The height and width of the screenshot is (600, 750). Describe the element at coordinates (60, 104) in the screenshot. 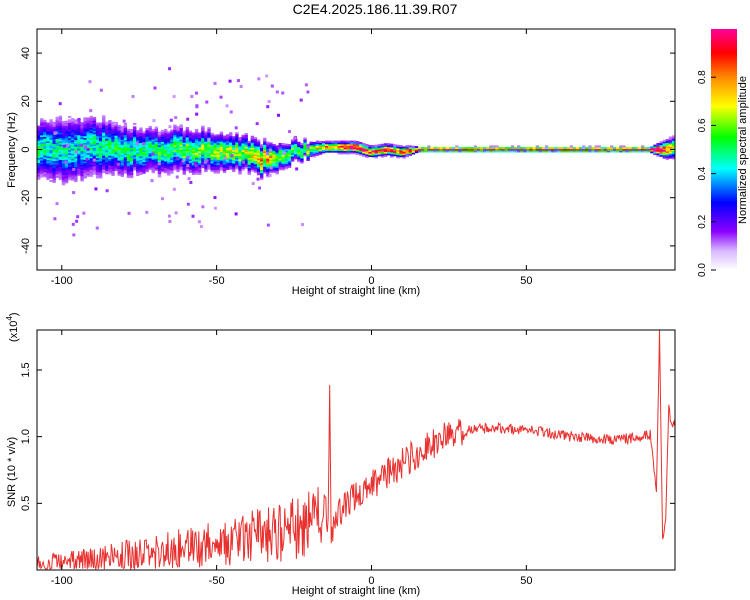

I see `heatmap-speckle` at that location.